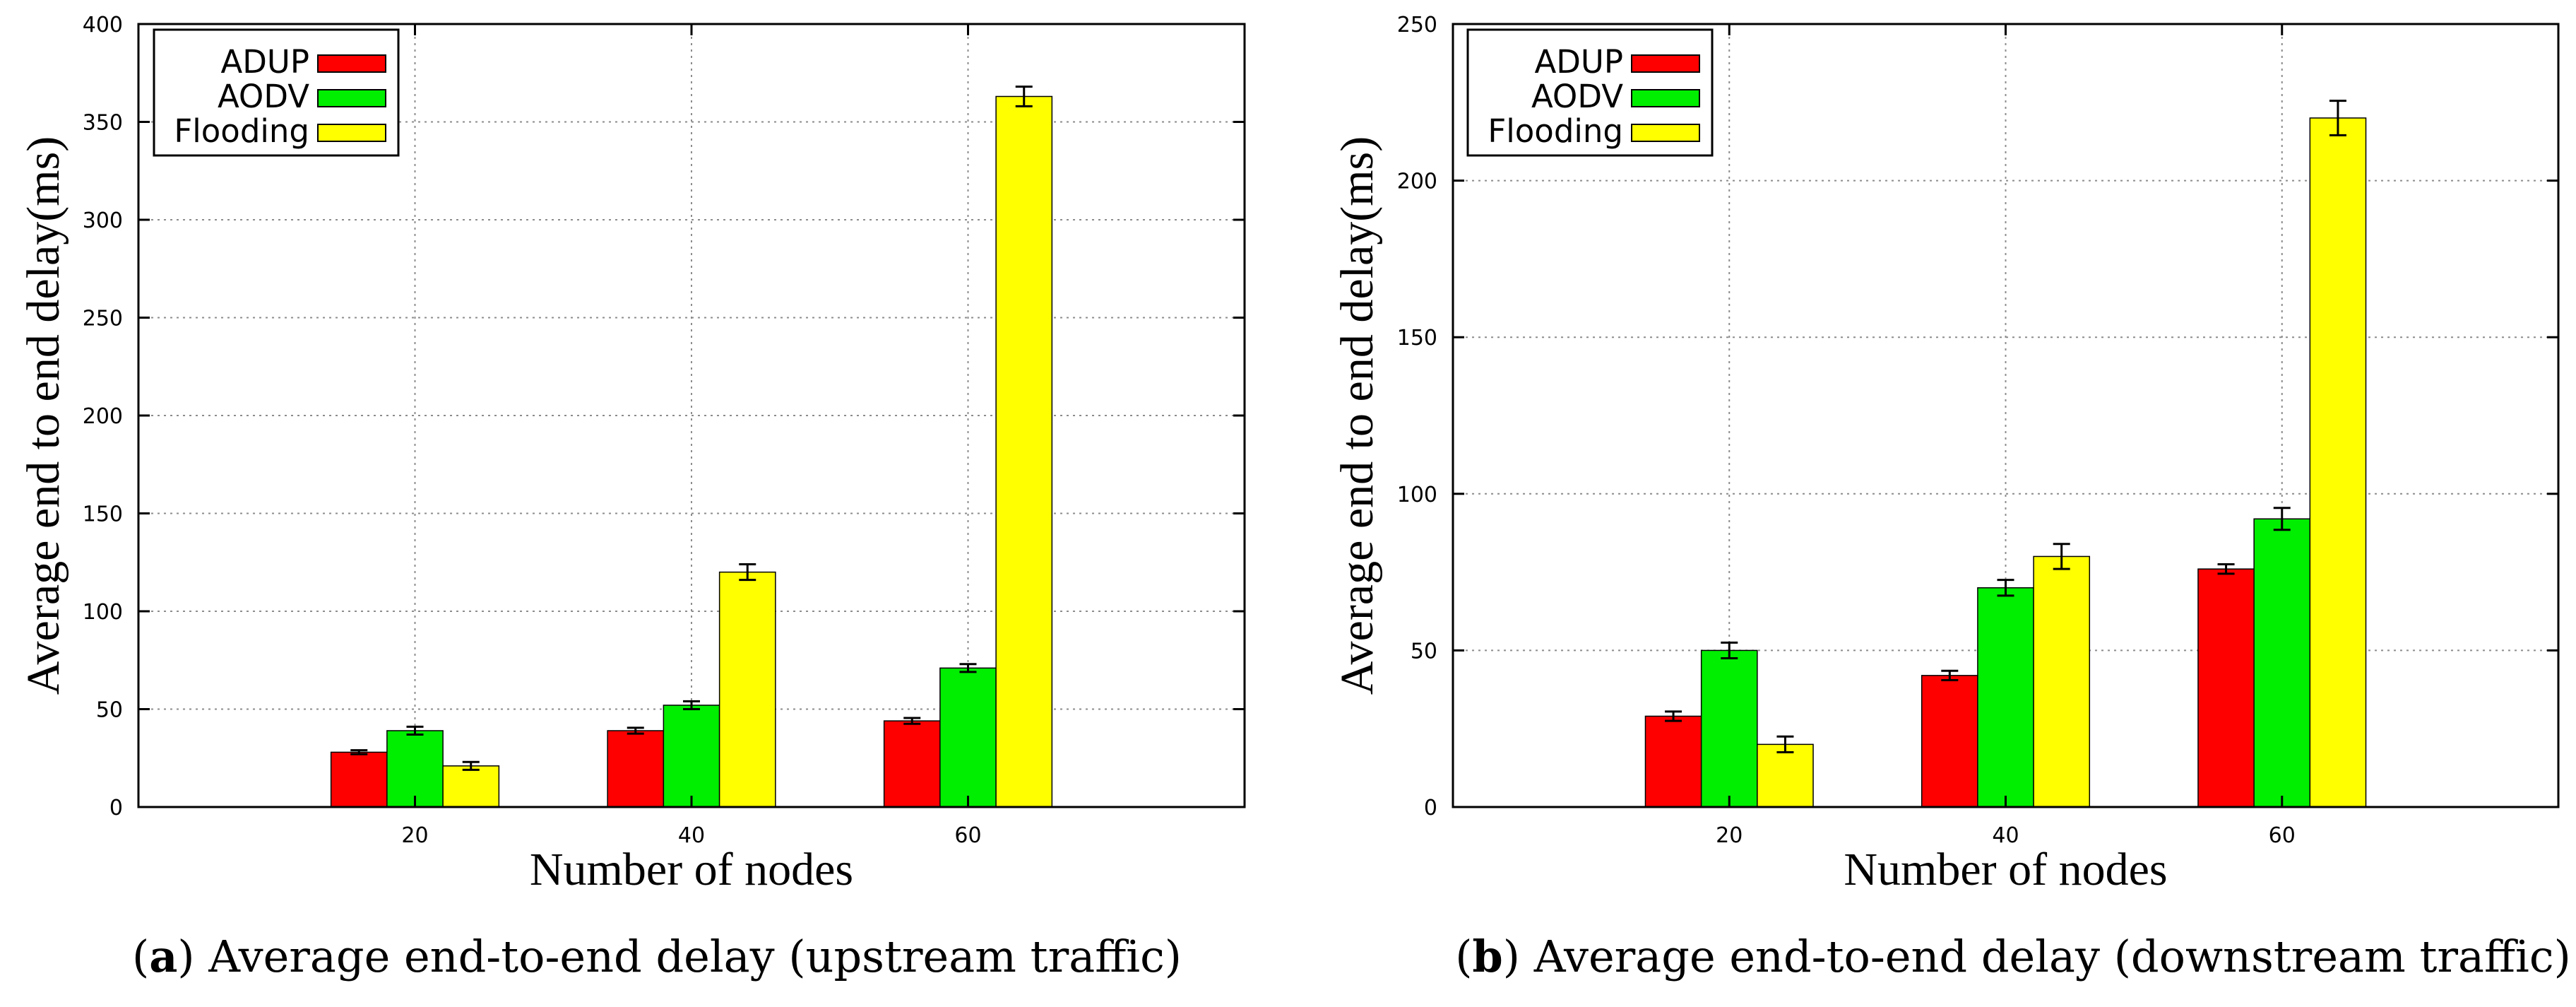  Describe the element at coordinates (103, 220) in the screenshot. I see `y-tick-label: 300` at that location.